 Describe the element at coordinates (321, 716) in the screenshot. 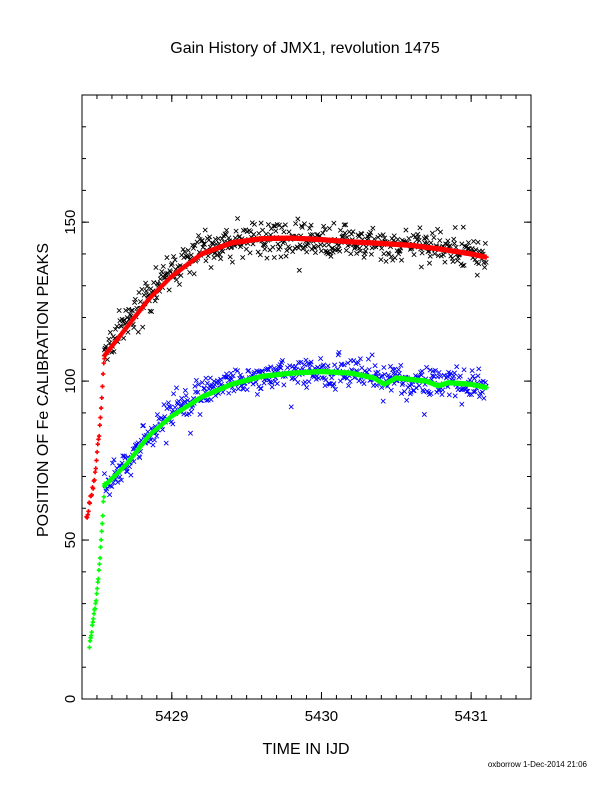

I see `x-tick-label: 5430` at that location.